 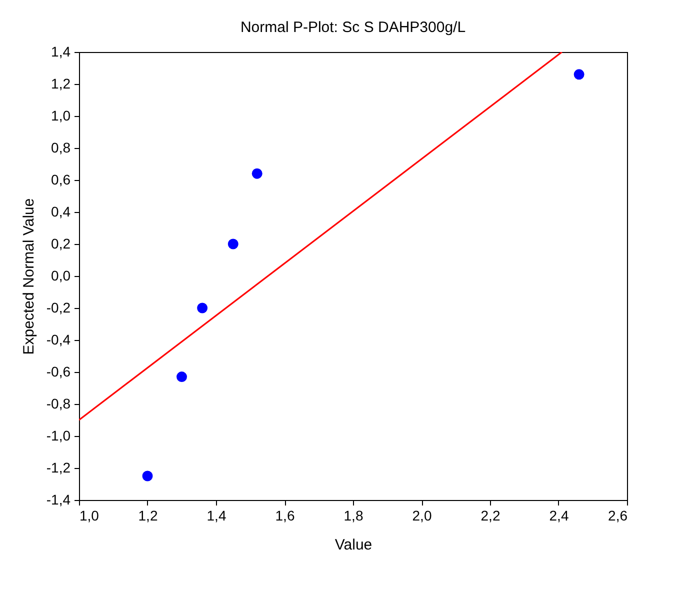 I want to click on x-tick-label: 2,4, so click(x=559, y=516).